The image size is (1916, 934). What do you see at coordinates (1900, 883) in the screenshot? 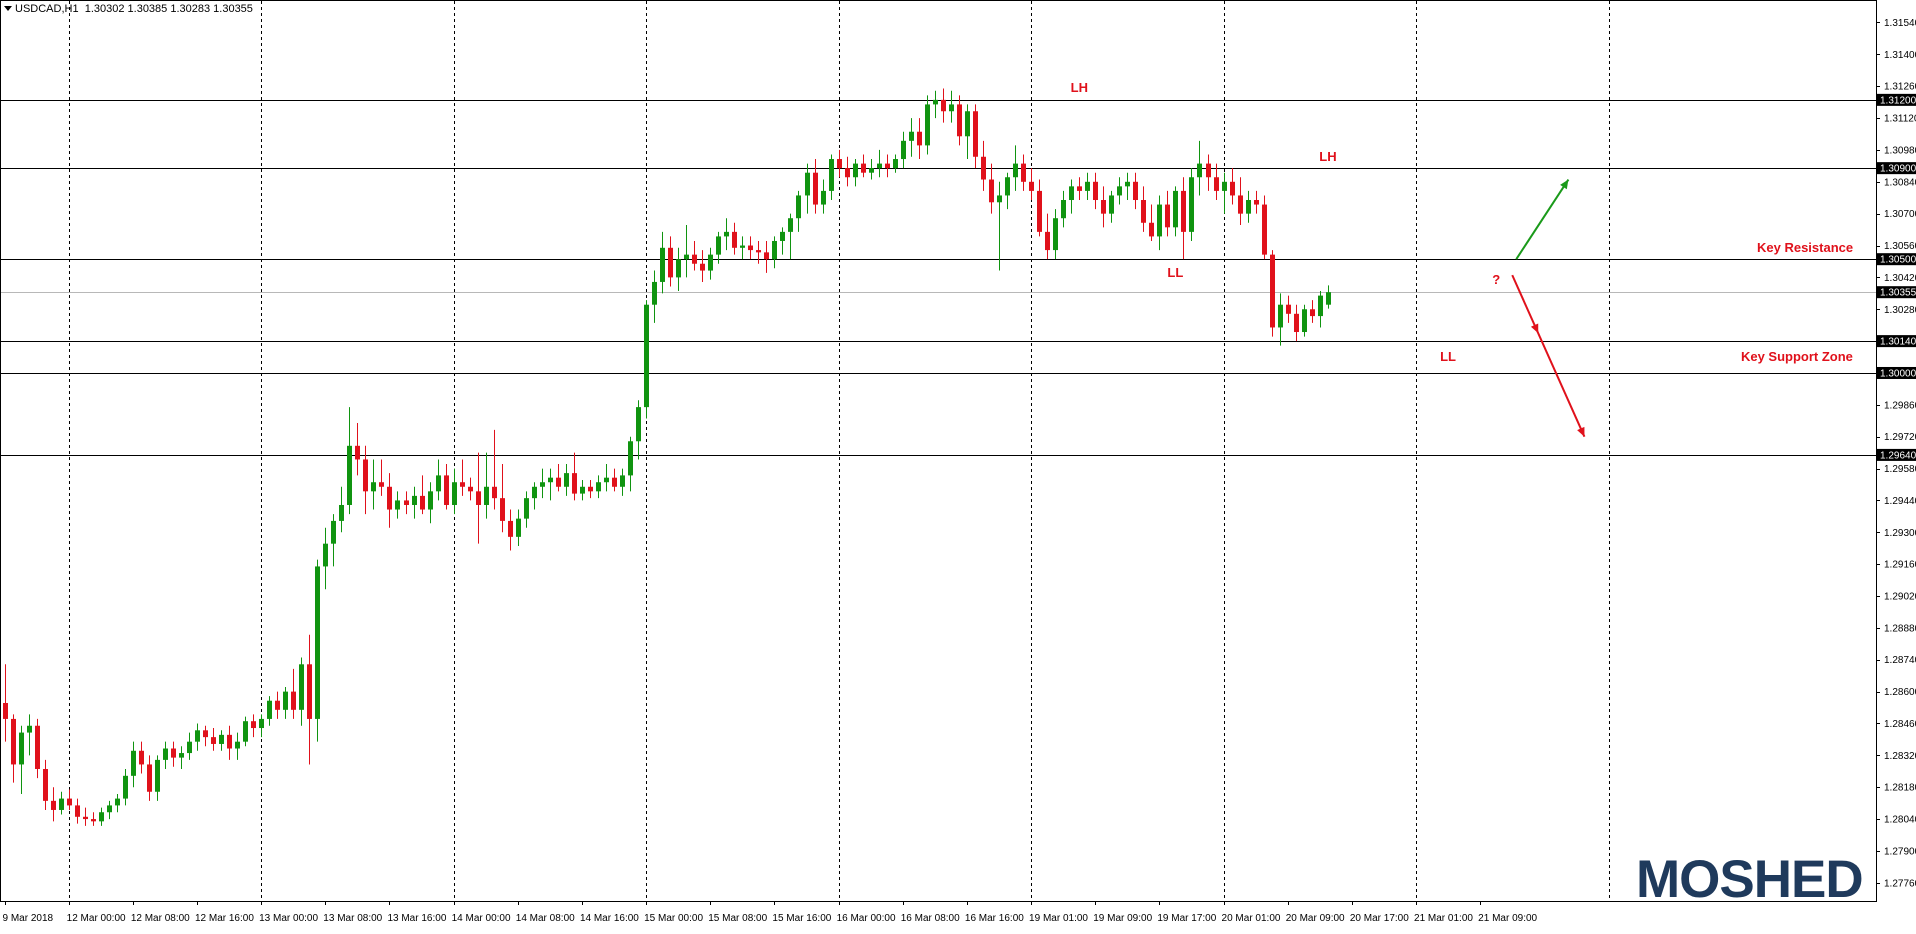
I see `price-tick-label: 1.27760` at bounding box center [1900, 883].